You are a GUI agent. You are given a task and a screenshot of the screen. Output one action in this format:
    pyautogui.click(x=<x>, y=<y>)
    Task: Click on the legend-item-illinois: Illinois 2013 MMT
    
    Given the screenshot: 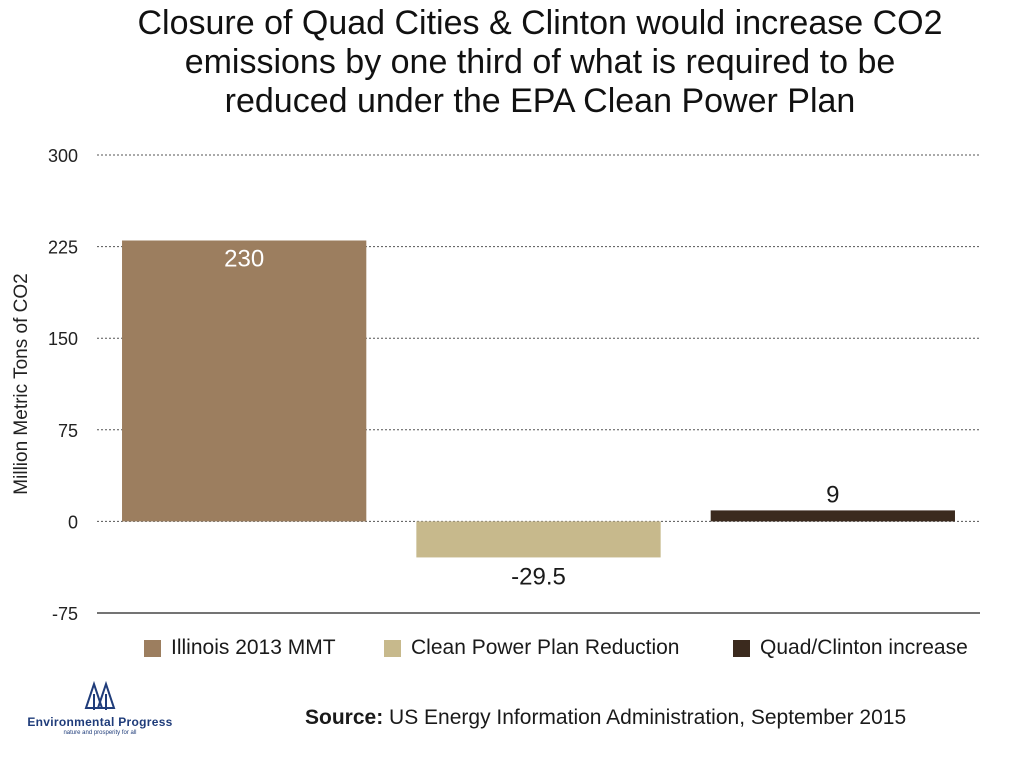 What is the action you would take?
    pyautogui.click(x=240, y=648)
    